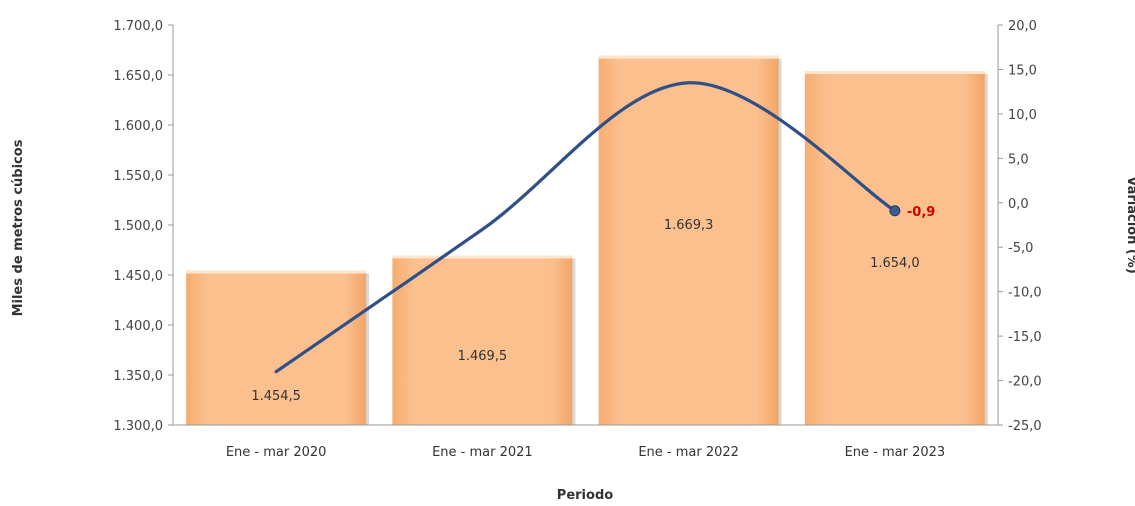 The width and height of the screenshot is (1135, 506). I want to click on variation-point-marker, so click(895, 211).